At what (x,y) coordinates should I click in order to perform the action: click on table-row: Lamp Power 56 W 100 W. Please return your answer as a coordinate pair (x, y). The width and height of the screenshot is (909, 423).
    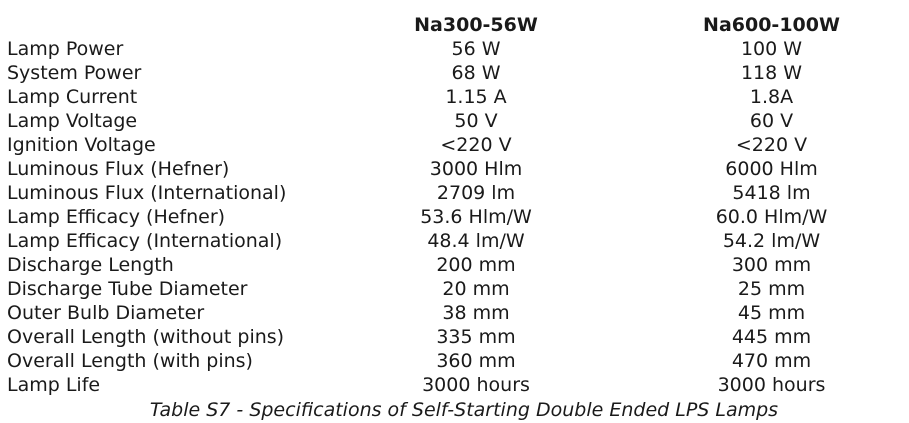
    Looking at the image, I should click on (454, 49).